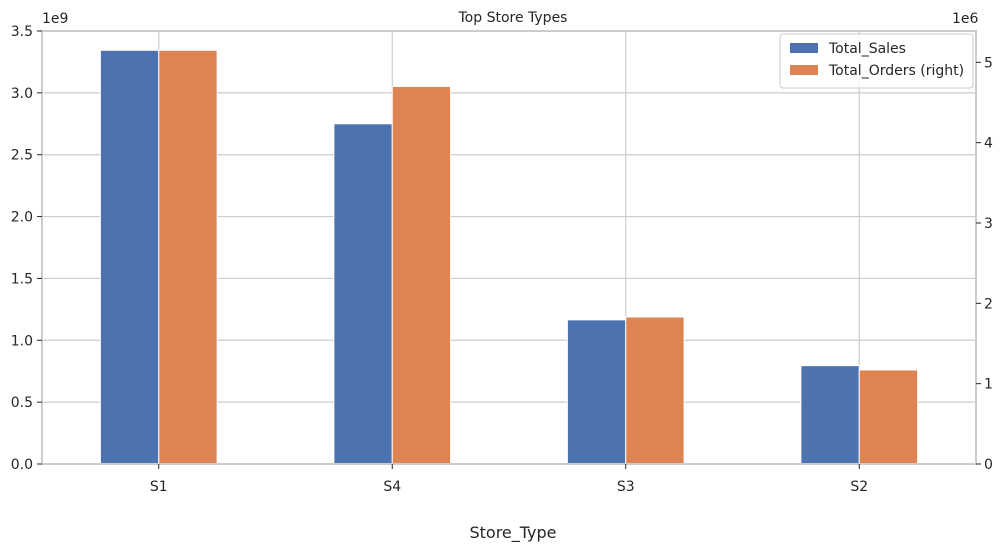  I want to click on bar-total-orders-s2, so click(888, 417).